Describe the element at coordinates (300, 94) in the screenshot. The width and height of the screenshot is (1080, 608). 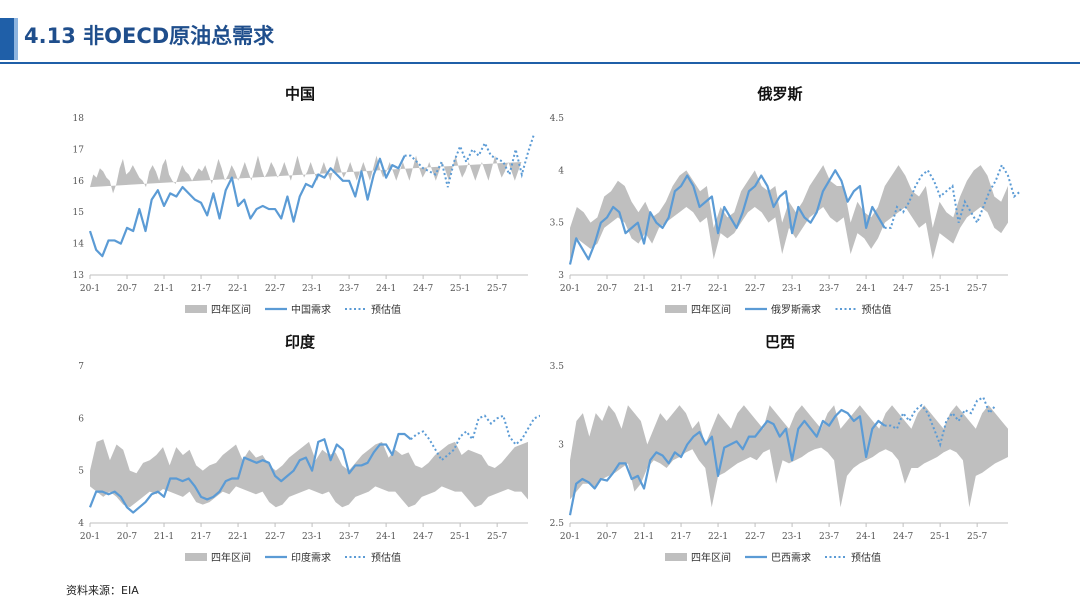
I see `chart-title: 中国` at that location.